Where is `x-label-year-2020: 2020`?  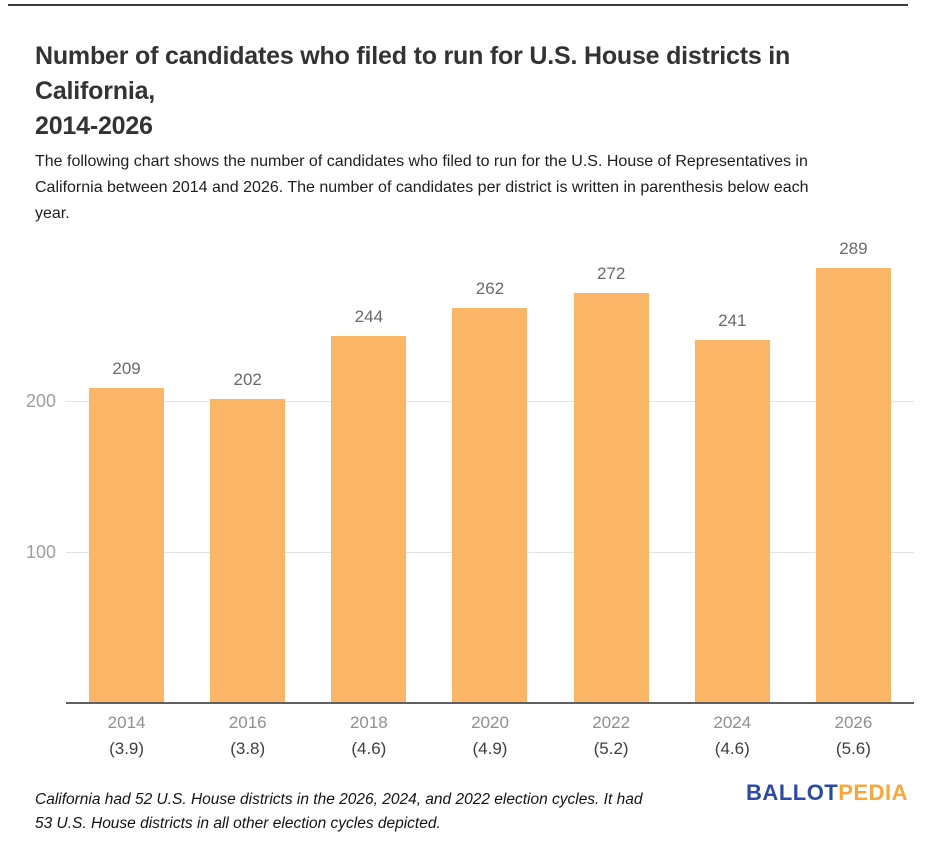
x-label-year-2020: 2020 is located at coordinates (490, 722).